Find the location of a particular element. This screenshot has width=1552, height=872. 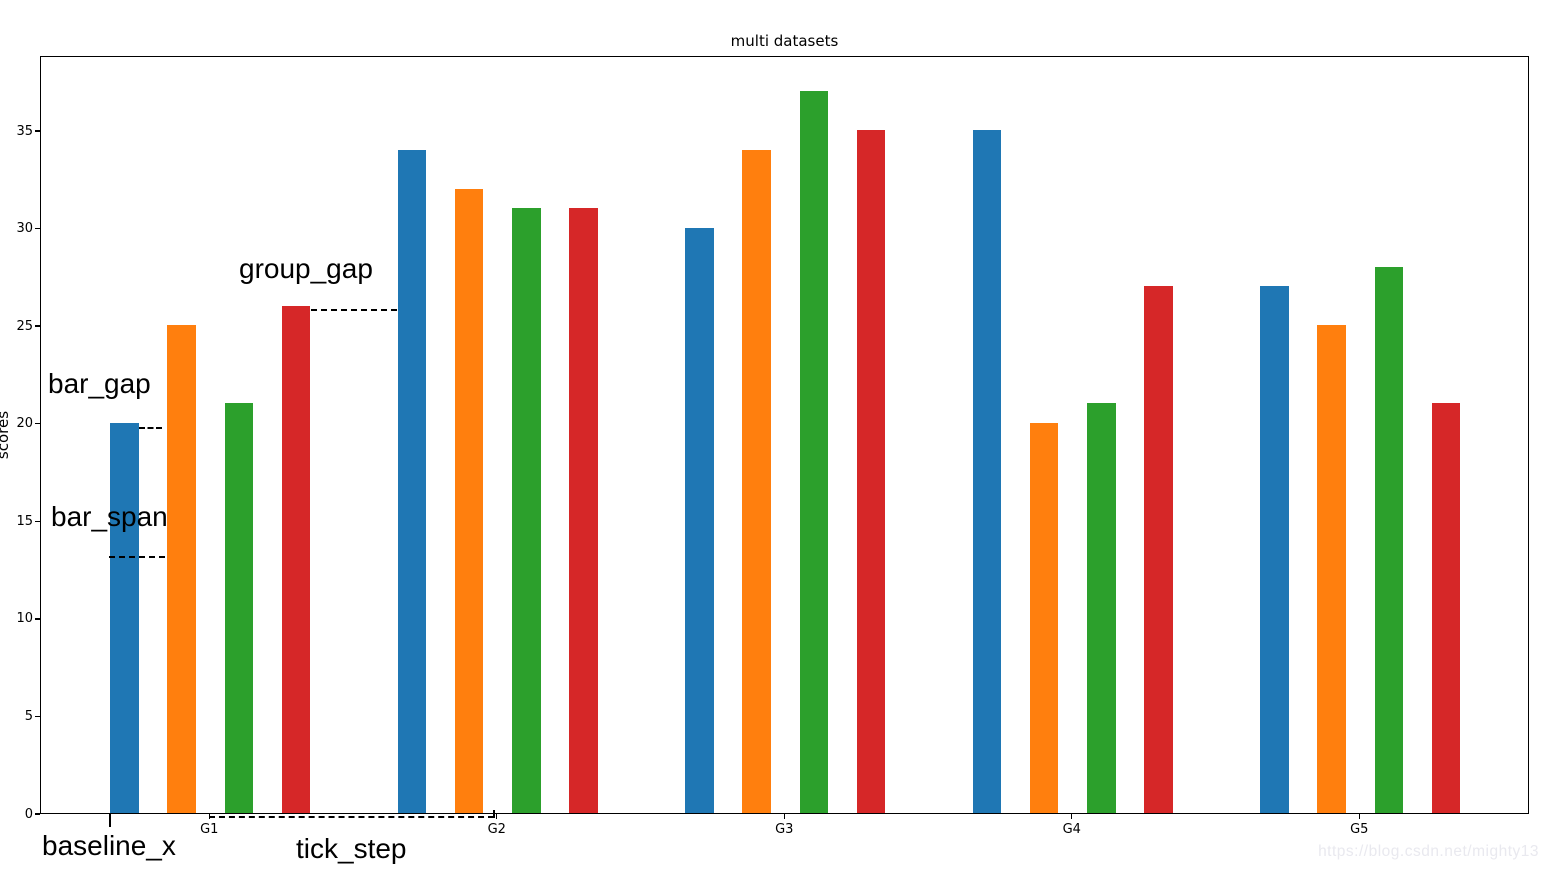

bar-g4-series1 is located at coordinates (987, 471).